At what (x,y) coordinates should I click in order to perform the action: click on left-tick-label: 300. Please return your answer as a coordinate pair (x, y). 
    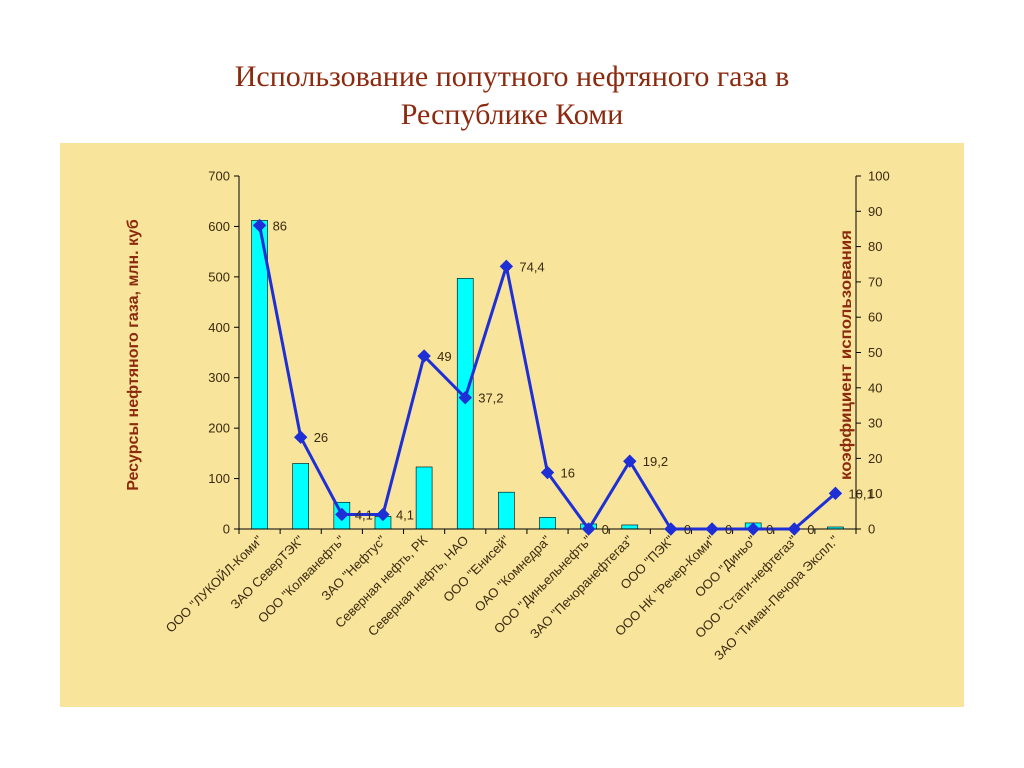
    Looking at the image, I should click on (219, 377).